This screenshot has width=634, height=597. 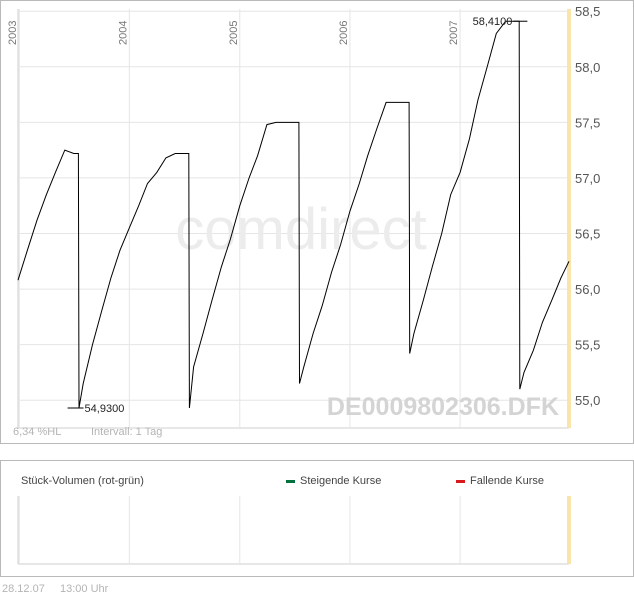 I want to click on volume-title: Stück-Volumen (rot-grün), so click(x=82, y=481).